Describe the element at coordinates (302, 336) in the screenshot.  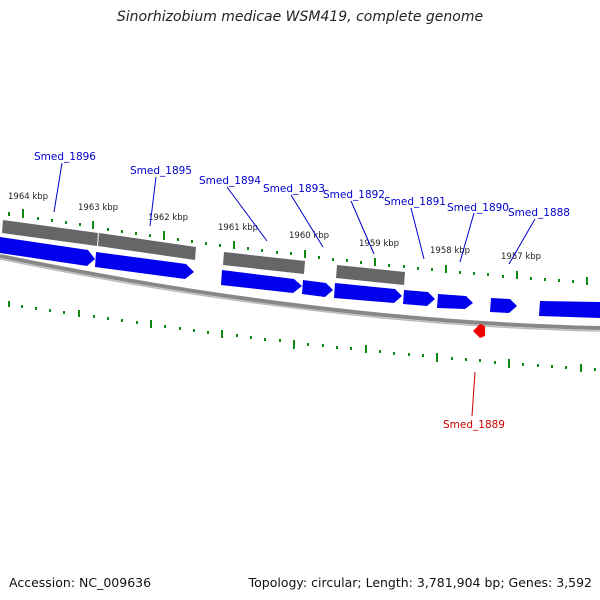
I see `inner-tick-ring` at that location.